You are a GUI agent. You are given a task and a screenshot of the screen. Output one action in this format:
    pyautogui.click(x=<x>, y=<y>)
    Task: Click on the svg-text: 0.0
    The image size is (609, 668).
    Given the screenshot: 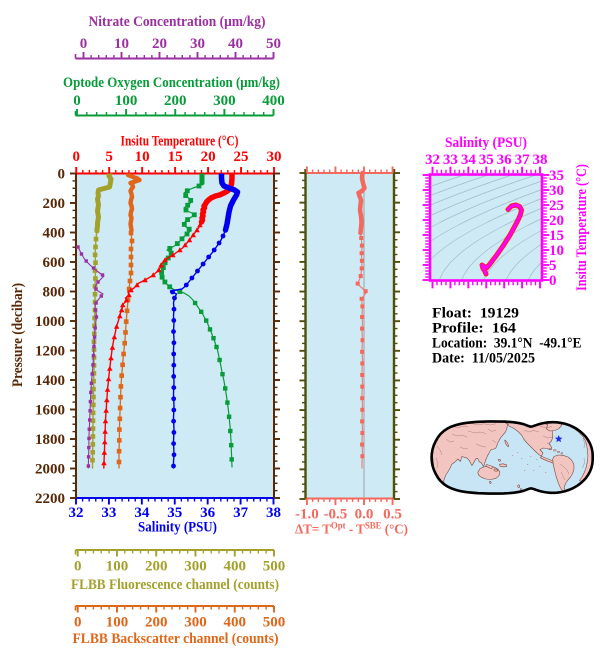 What is the action you would take?
    pyautogui.click(x=364, y=515)
    